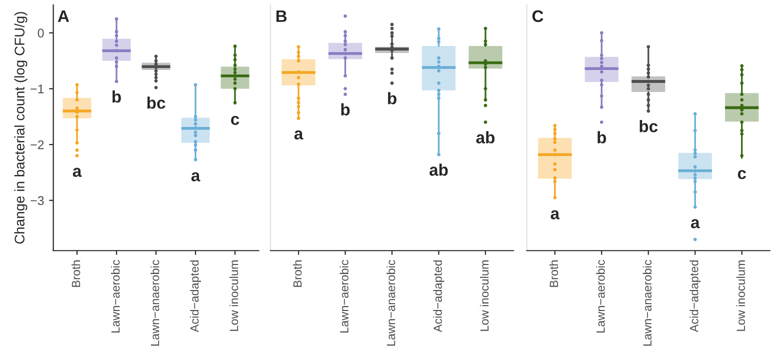 Image resolution: width=784 pixels, height=353 pixels. What do you see at coordinates (37, 145) in the screenshot?
I see `y-tick-label: −2` at bounding box center [37, 145].